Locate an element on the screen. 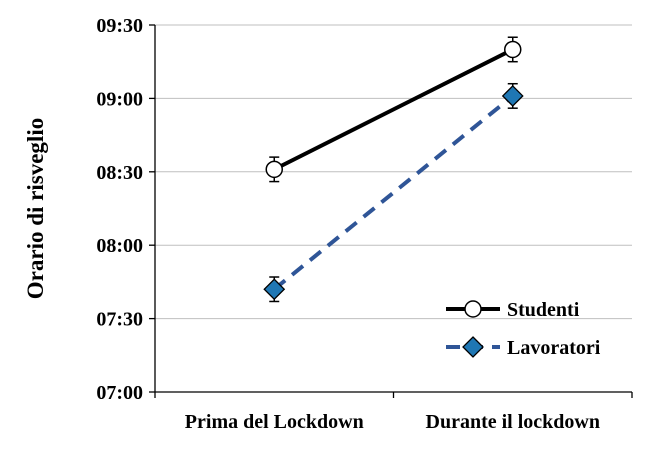 This screenshot has height=456, width=653. legend-item-lavoratori: Lavoratori is located at coordinates (523, 347).